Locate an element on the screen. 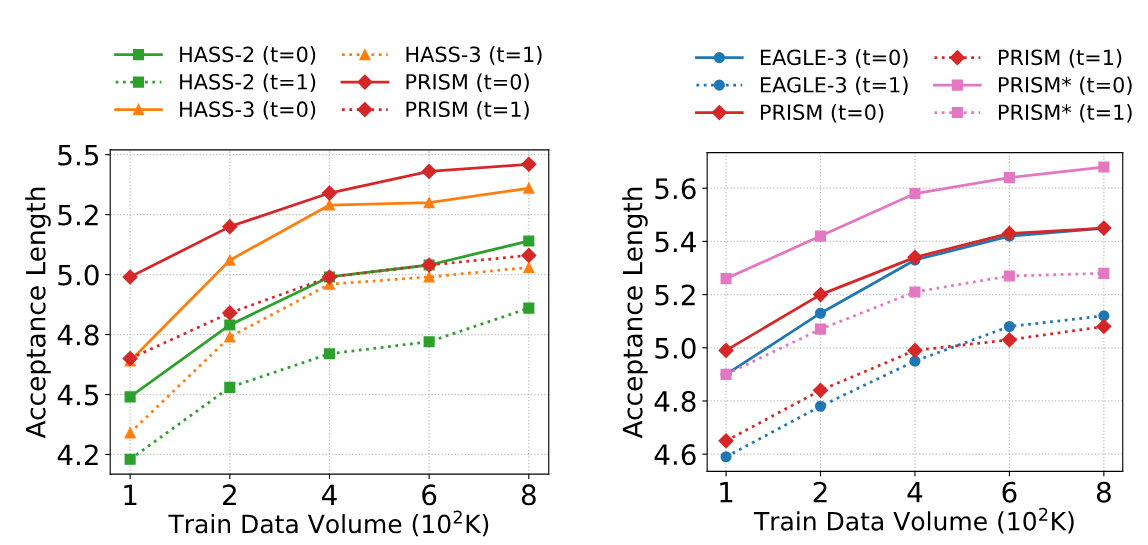 The width and height of the screenshot is (1148, 545). y-tick-label: 4.6 is located at coordinates (675, 455).